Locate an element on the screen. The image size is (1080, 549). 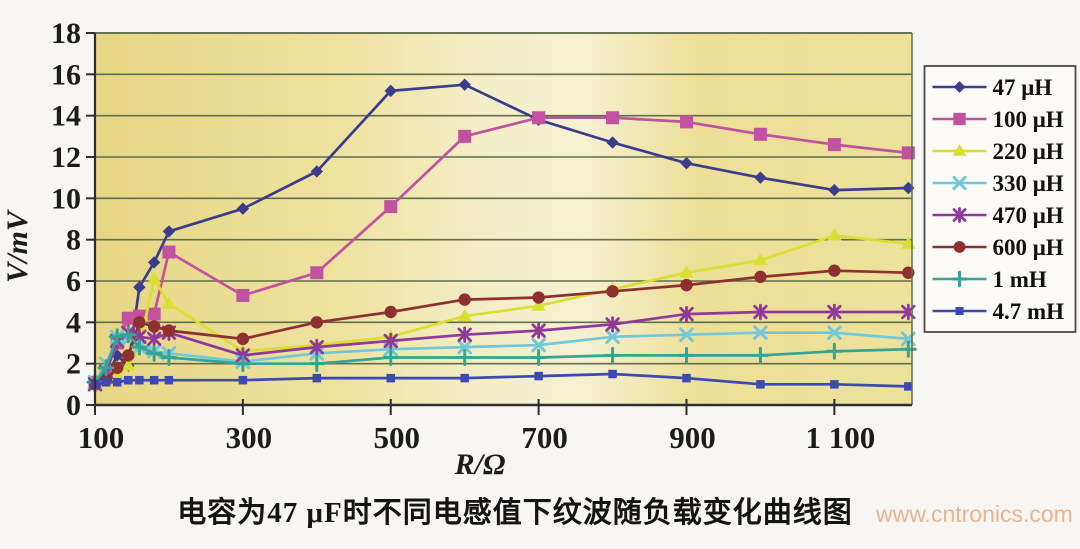
chart-caption: 电容为47 μF时不同电感值下纹波随负载变化曲线图 is located at coordinates (515, 513).